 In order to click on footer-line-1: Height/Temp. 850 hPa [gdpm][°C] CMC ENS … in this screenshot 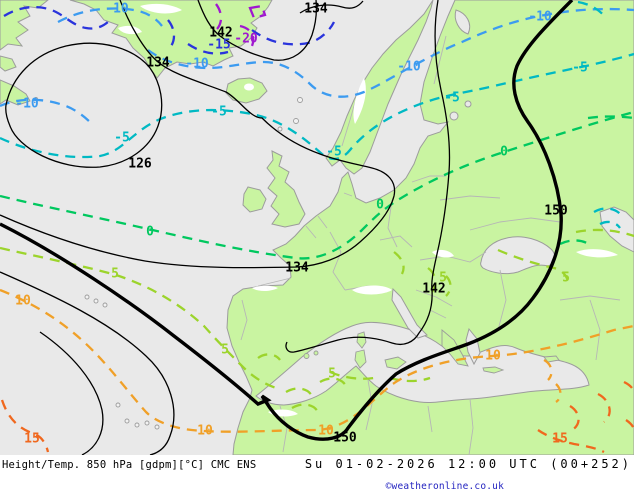, I will do `click(317, 464)`.